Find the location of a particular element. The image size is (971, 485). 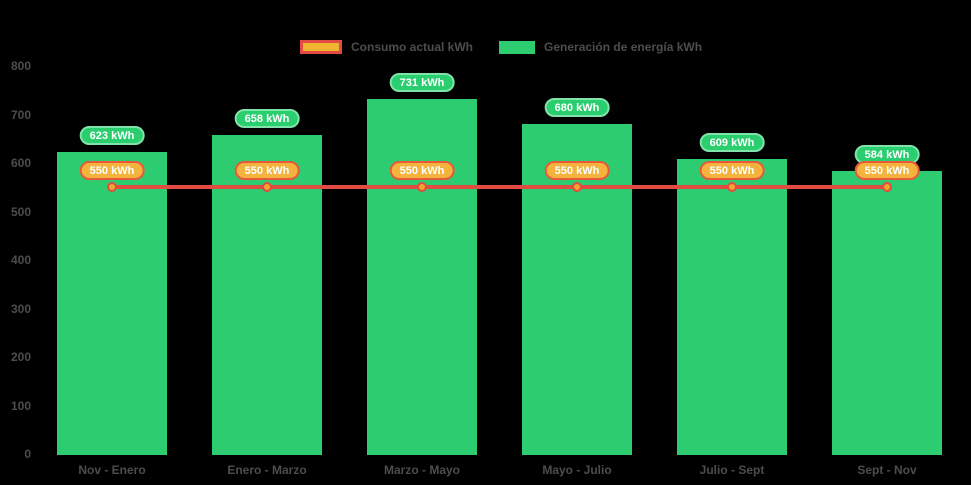

legend-item-generacion: Generación de energía kWh is located at coordinates (600, 47).